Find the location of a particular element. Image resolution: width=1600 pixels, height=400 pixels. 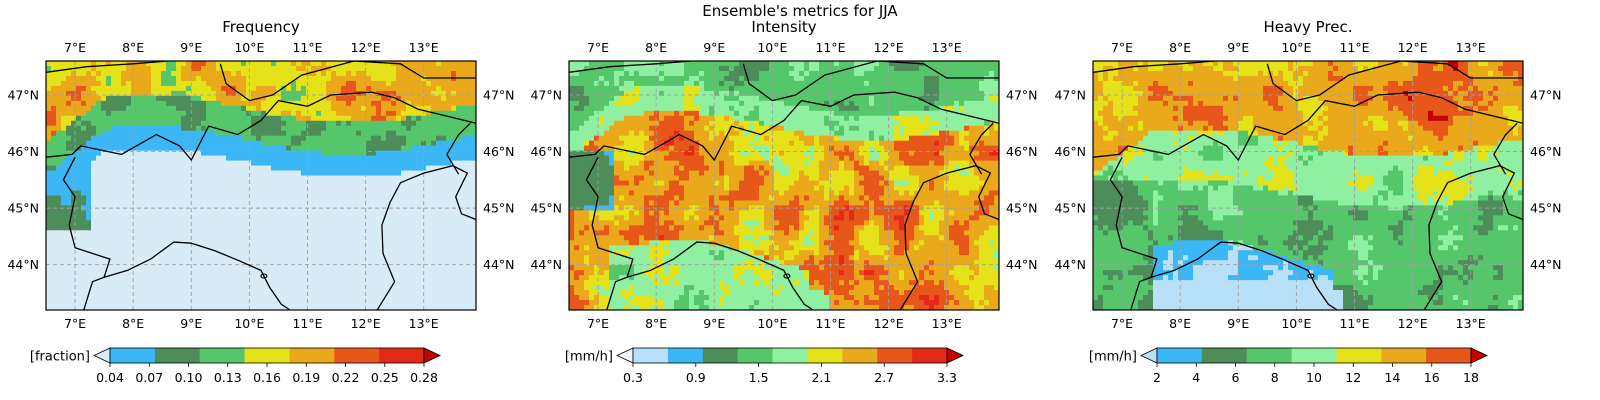

colorbar-tick-label: 0.22 is located at coordinates (346, 377).